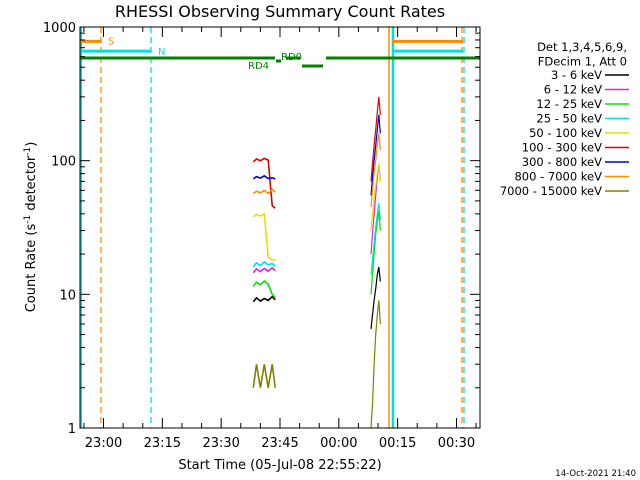  What do you see at coordinates (562, 148) in the screenshot?
I see `legend-entry-label: 100 - 300 keV` at bounding box center [562, 148].